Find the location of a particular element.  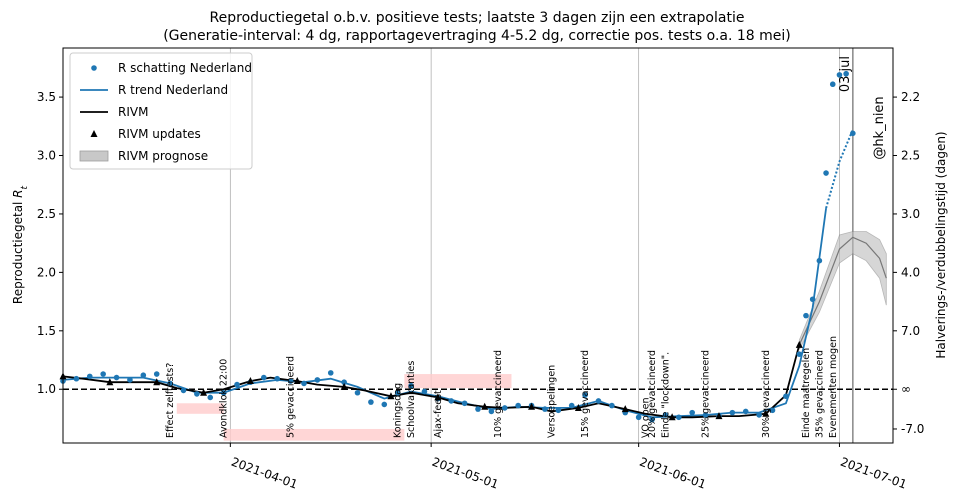

event-label: Effect zelftests? is located at coordinates (170, 400).